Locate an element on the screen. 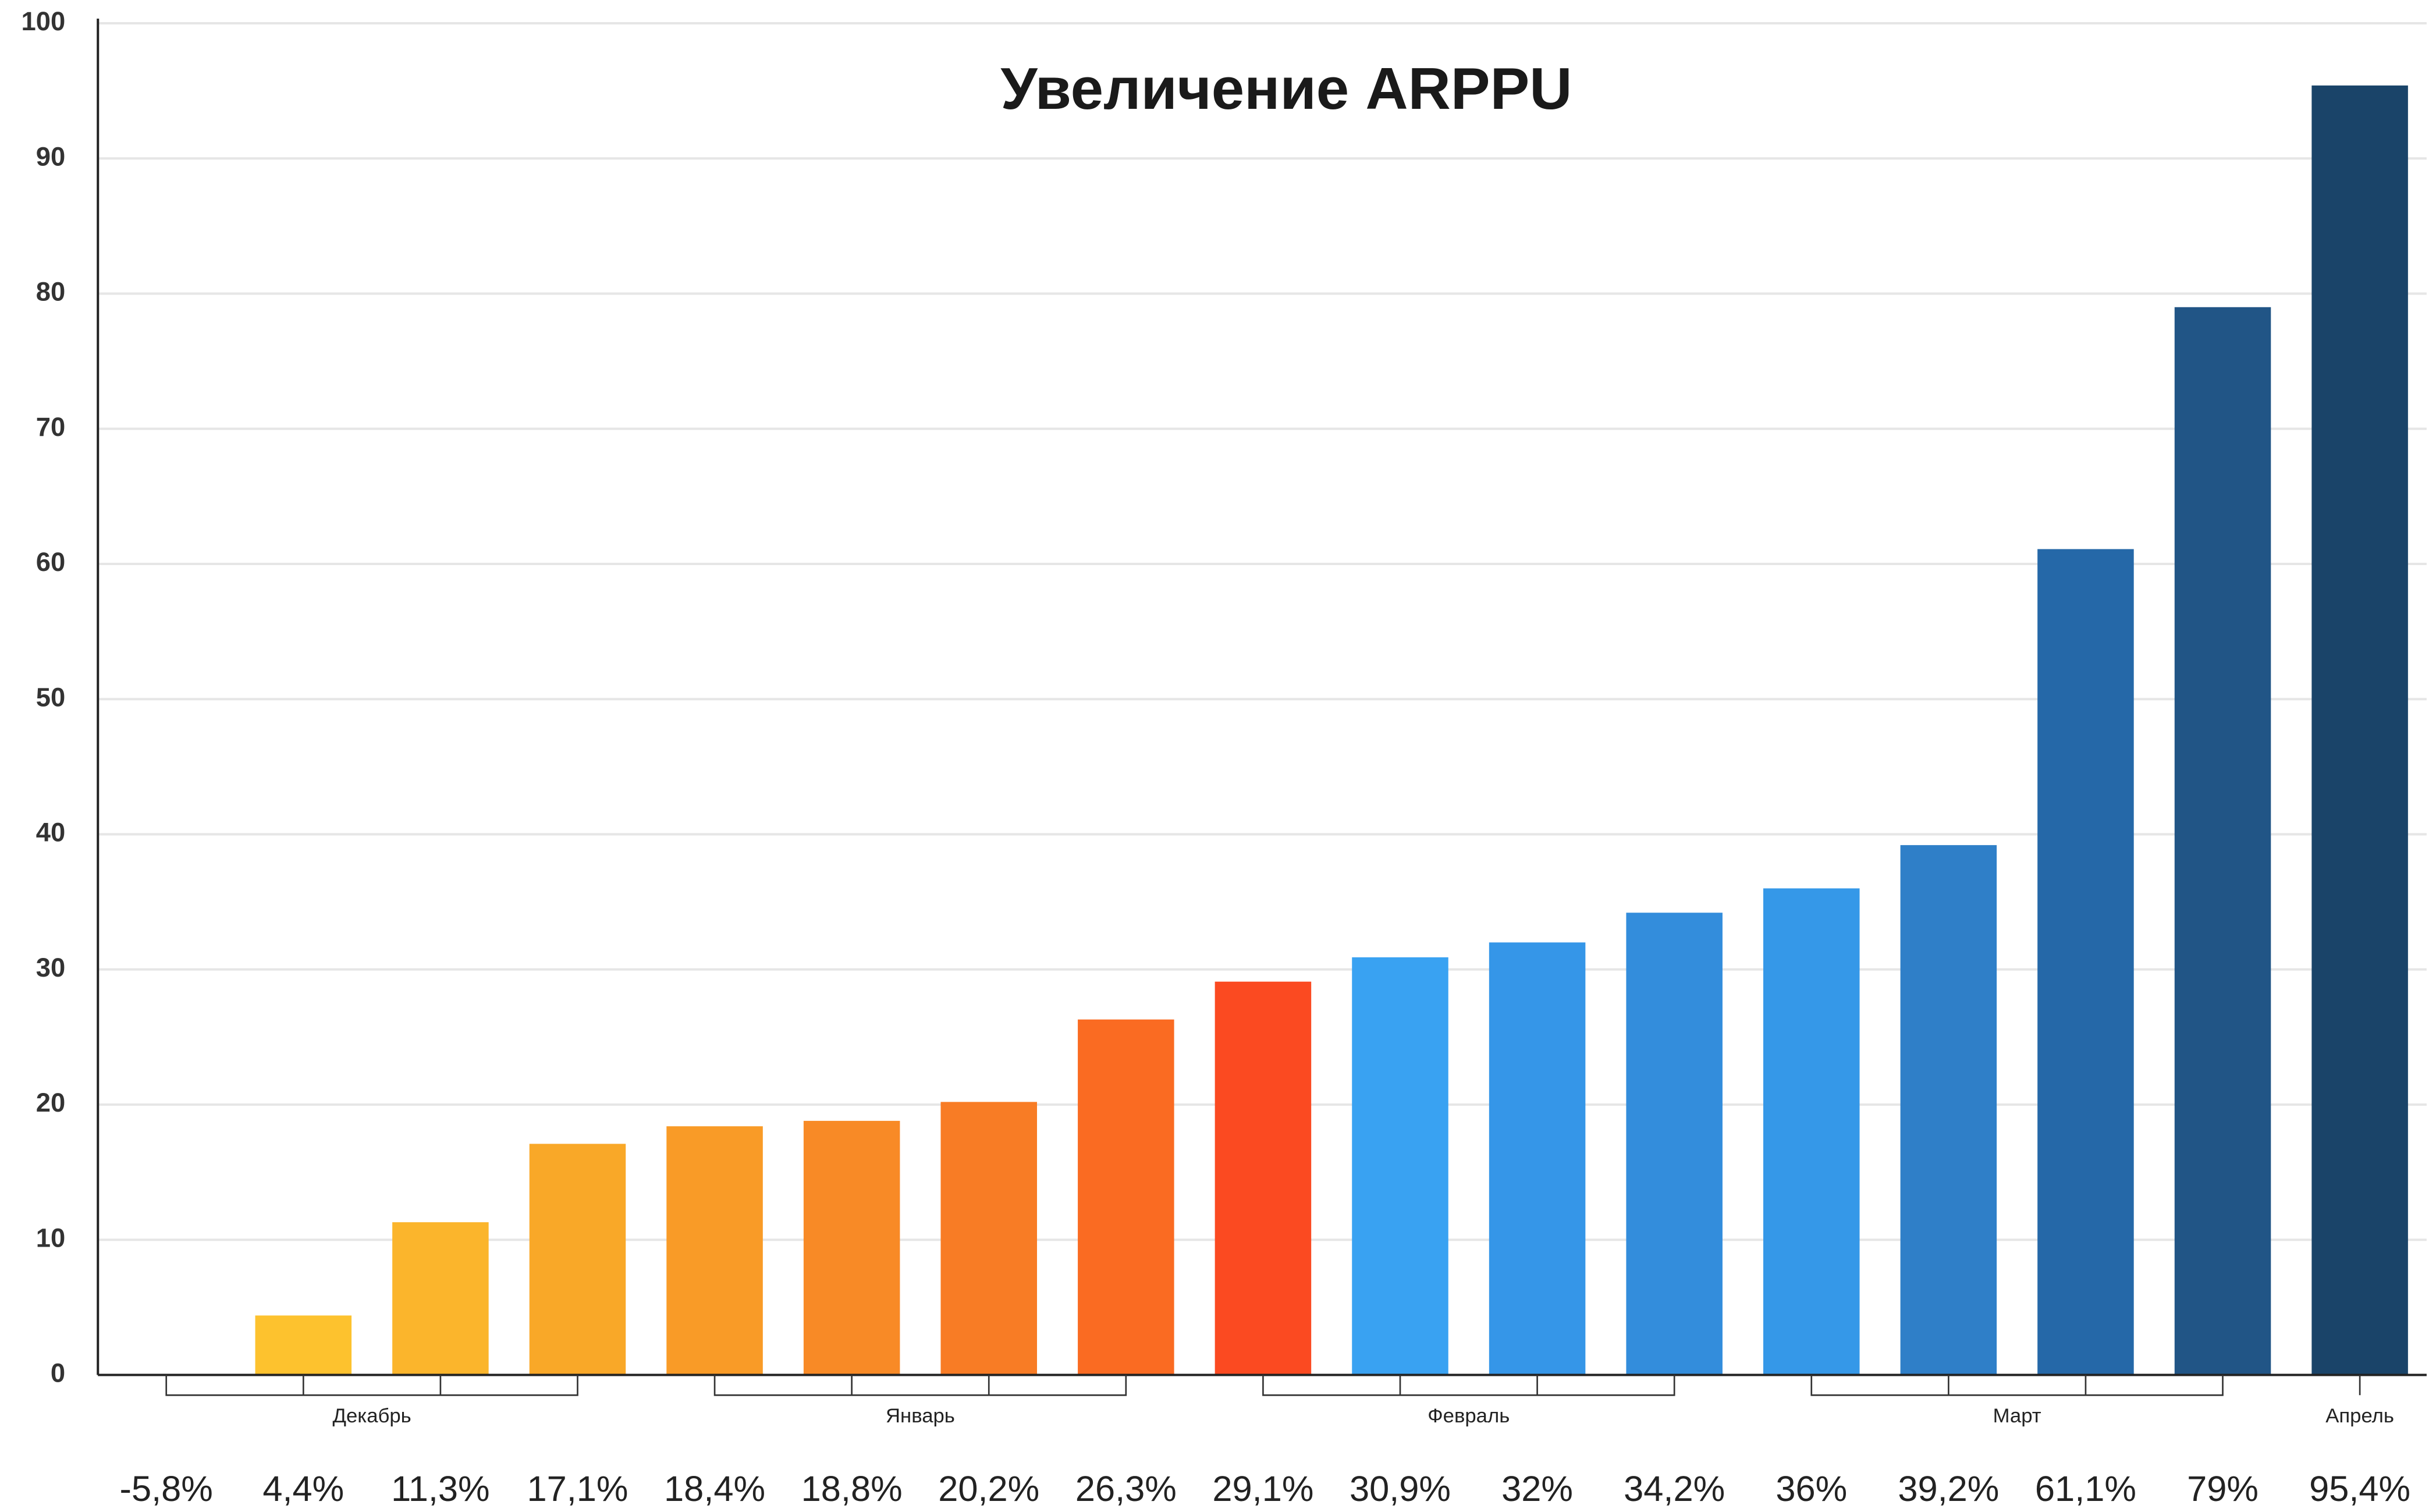 This screenshot has width=2436, height=1512. y-tick-label: 30 is located at coordinates (50, 967).